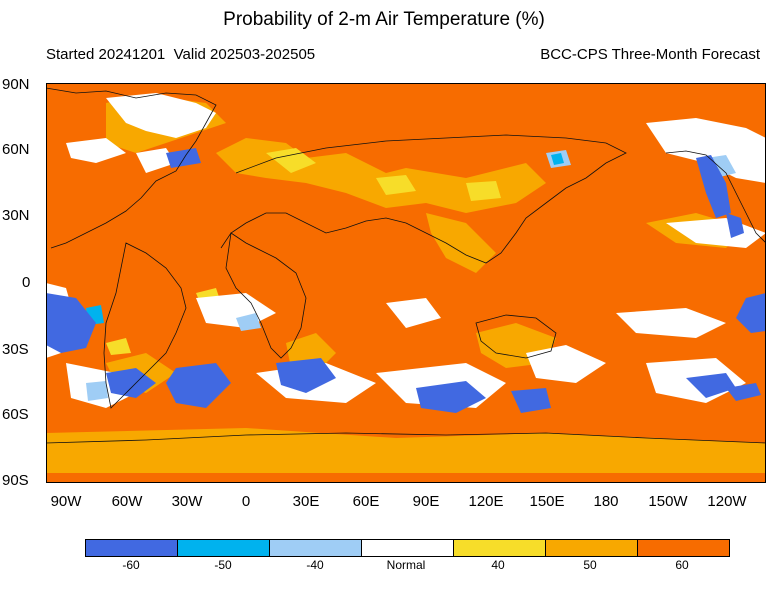 This screenshot has width=768, height=593. I want to click on colorbar-label: -50, so click(223, 565).